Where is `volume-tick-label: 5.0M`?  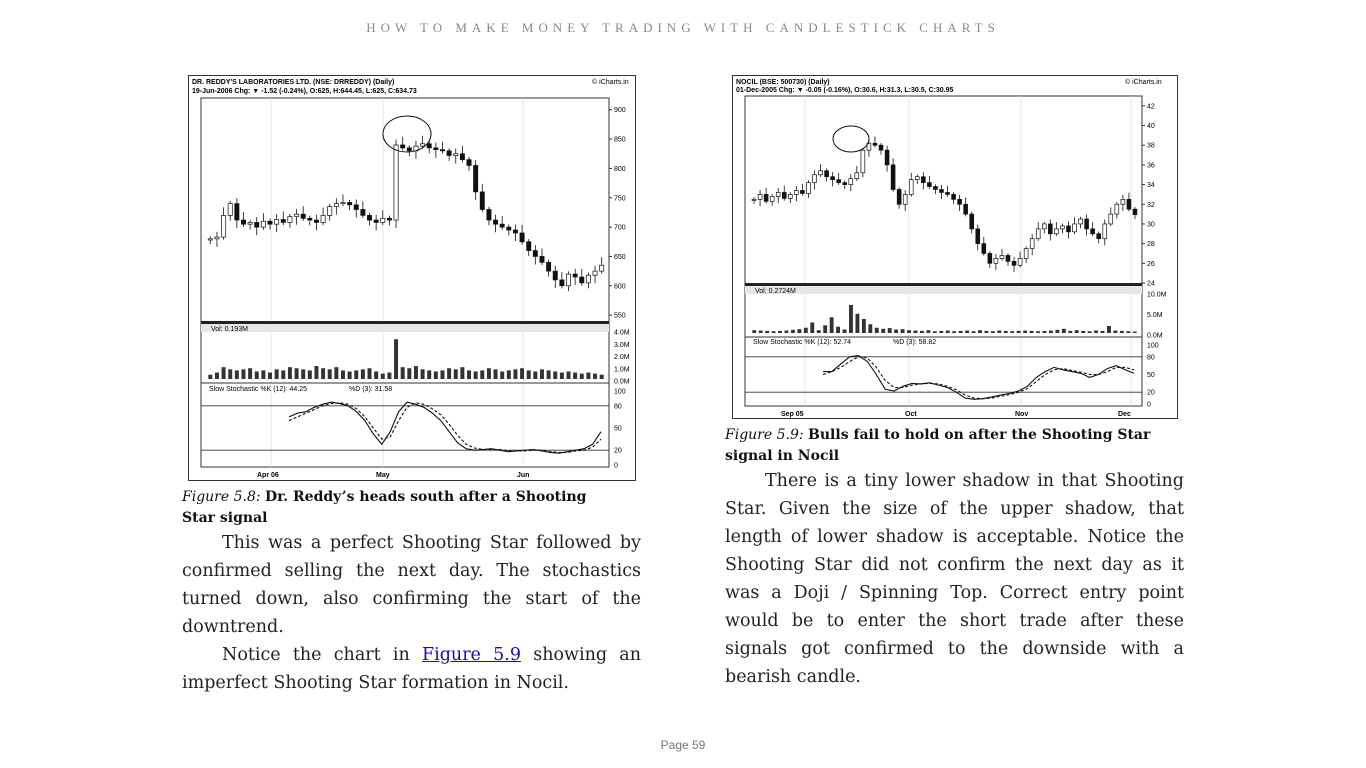 volume-tick-label: 5.0M is located at coordinates (1155, 315).